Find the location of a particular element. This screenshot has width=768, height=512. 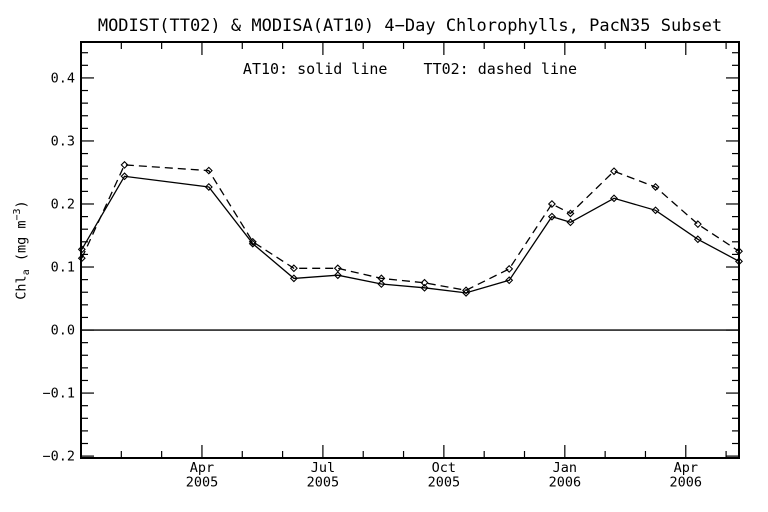

y-tick-label: 0.3 is located at coordinates (63, 141).